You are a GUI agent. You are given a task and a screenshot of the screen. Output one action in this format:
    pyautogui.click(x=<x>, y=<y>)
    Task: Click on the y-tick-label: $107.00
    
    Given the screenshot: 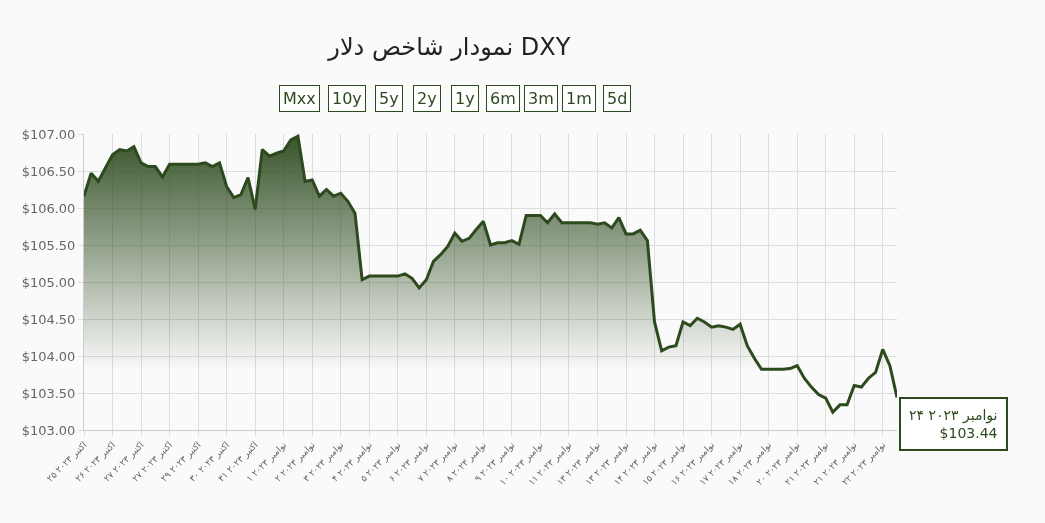 What is the action you would take?
    pyautogui.click(x=48, y=134)
    